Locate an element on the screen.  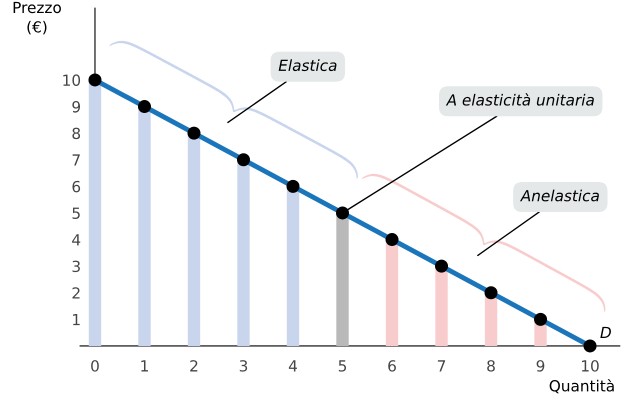
y-tick-label: 6 is located at coordinates (76, 186).